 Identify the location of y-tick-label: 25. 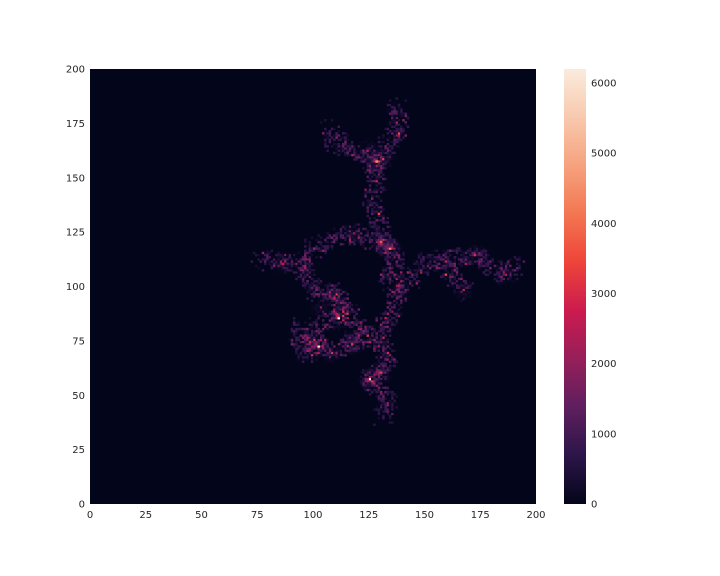
(78, 450).